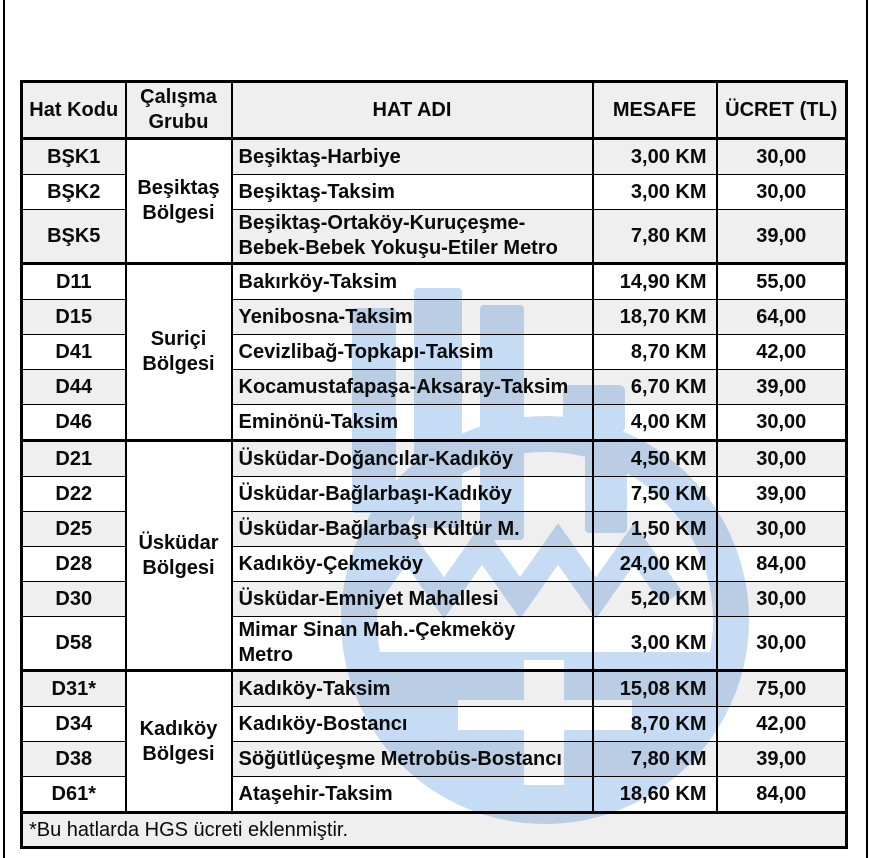 This screenshot has height=858, width=871. I want to click on line-name-cell: Bakırköy-Taksim, so click(412, 281).